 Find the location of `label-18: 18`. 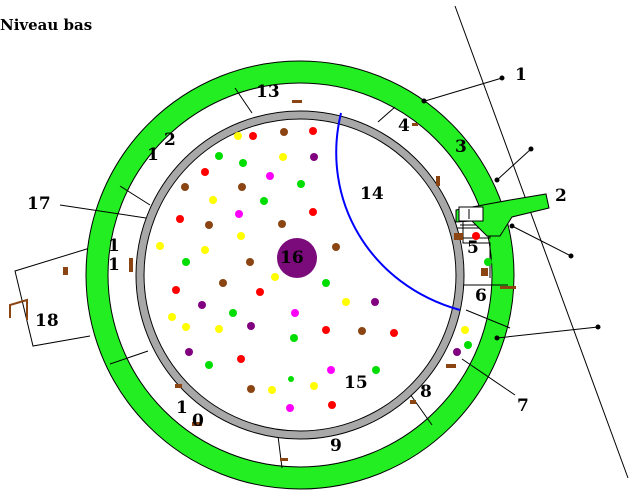

label-18: 18 is located at coordinates (47, 321).